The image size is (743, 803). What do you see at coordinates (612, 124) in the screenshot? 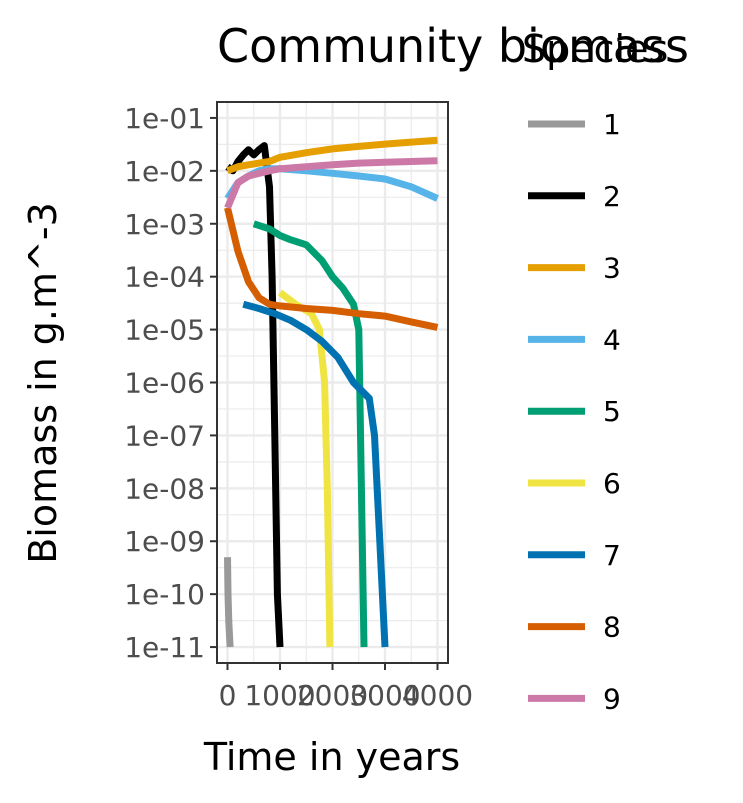
I see `legend-label-1: 1` at bounding box center [612, 124].